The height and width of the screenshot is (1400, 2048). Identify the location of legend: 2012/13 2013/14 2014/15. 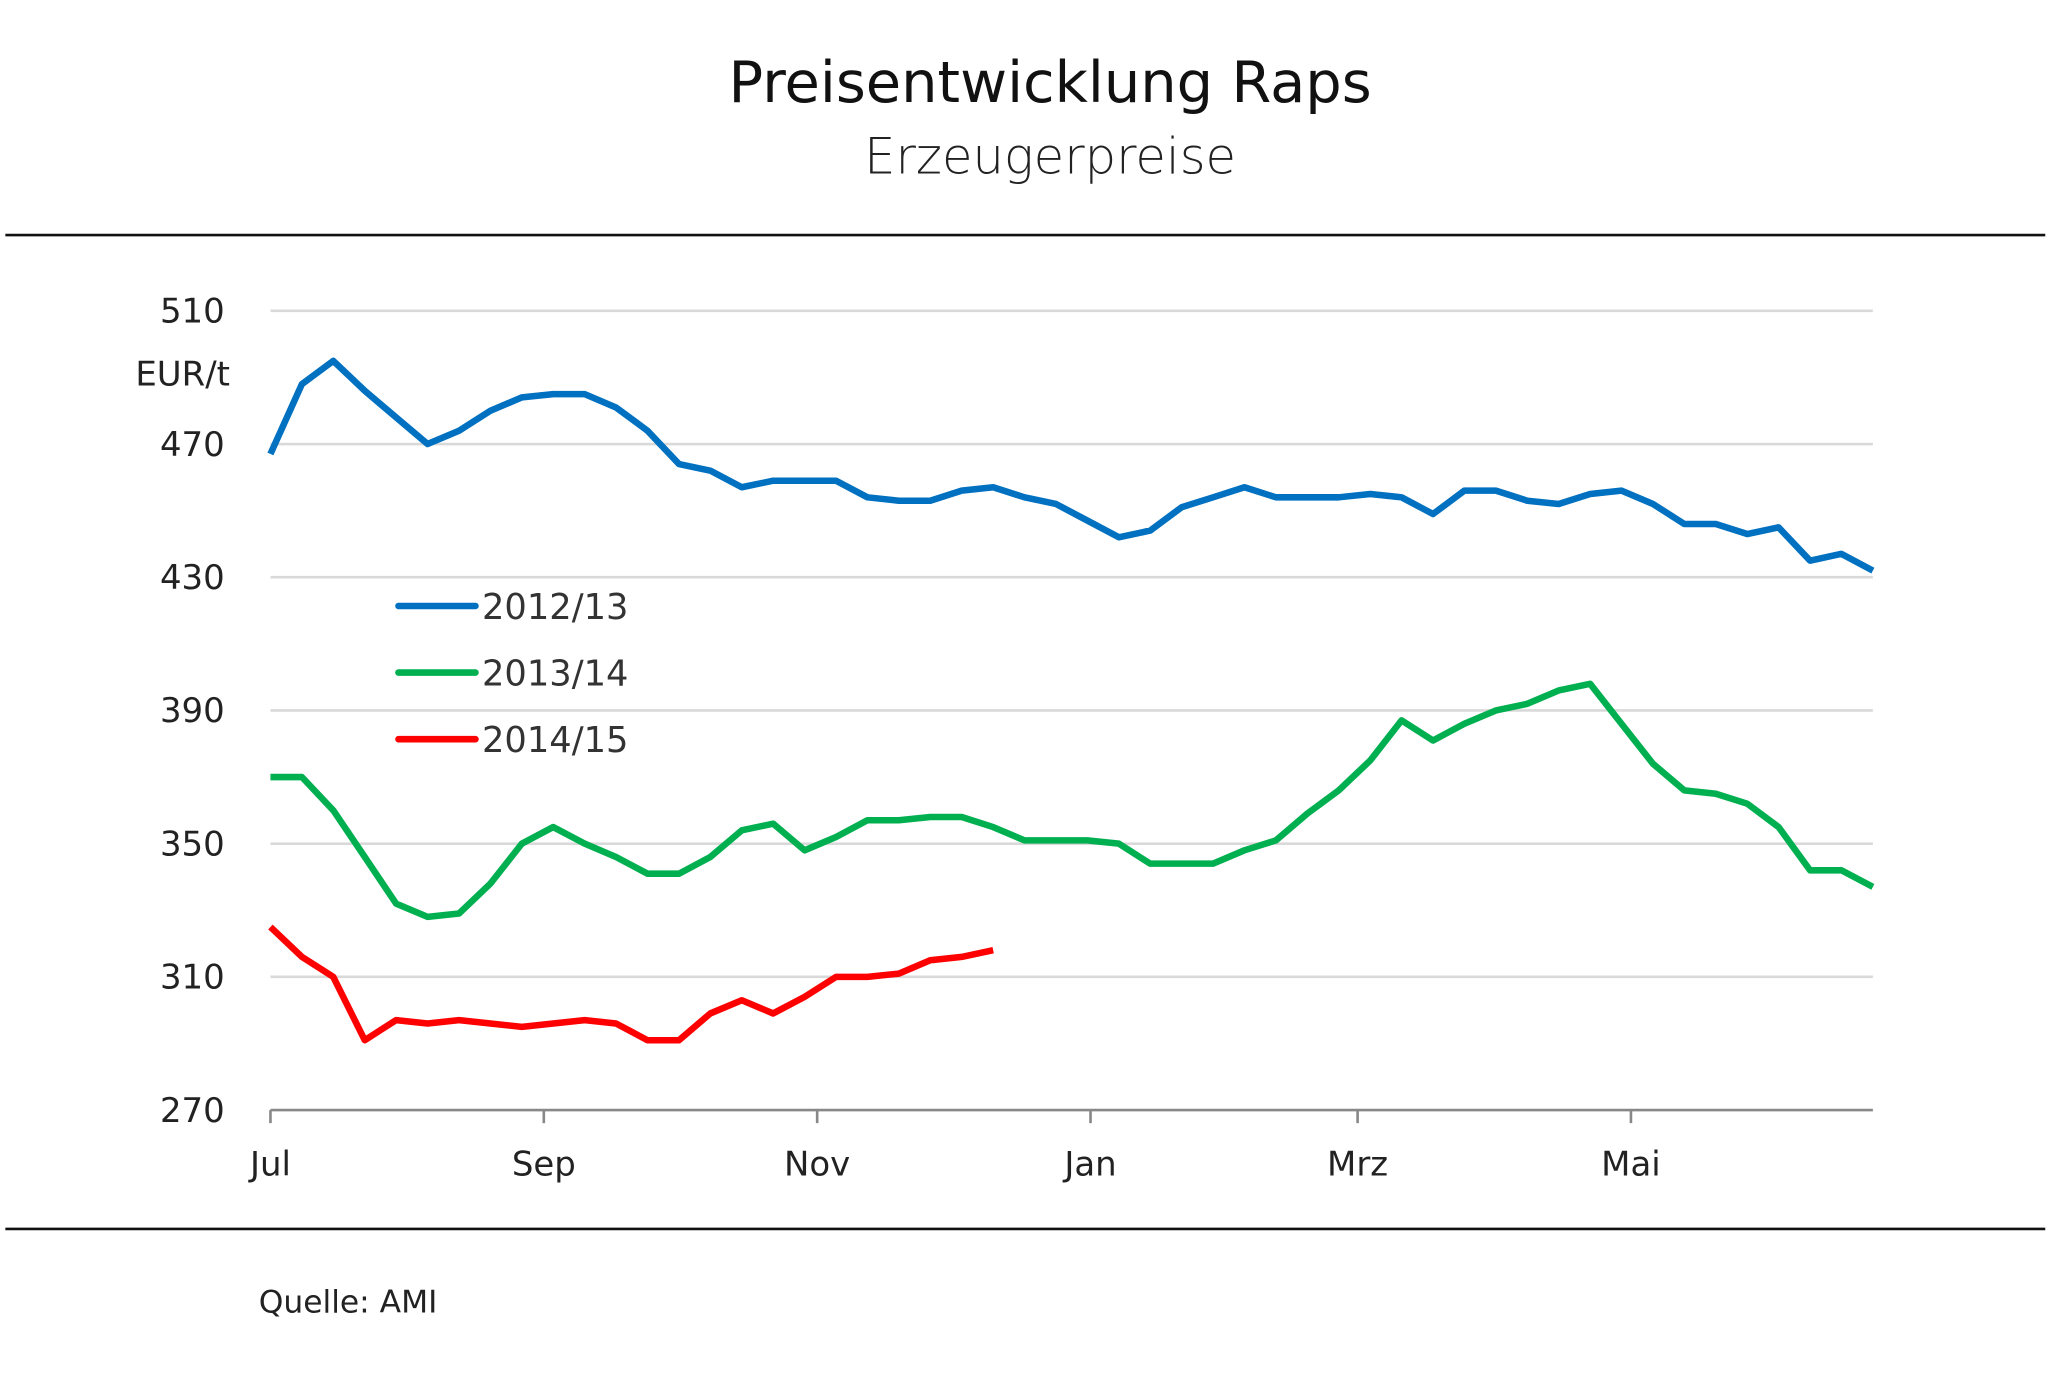
(511, 674).